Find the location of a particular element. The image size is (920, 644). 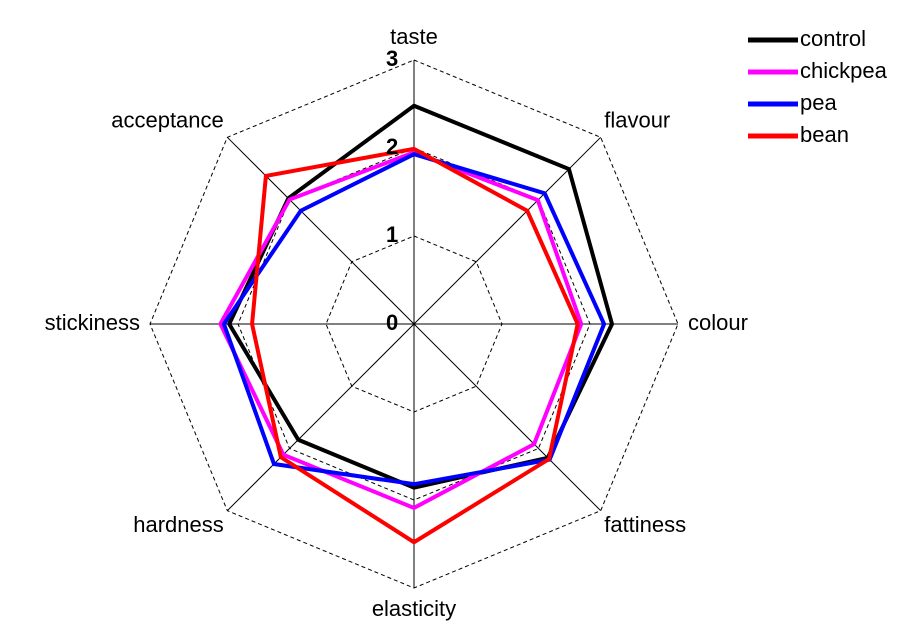

r-tick-label: 1 is located at coordinates (392, 234).